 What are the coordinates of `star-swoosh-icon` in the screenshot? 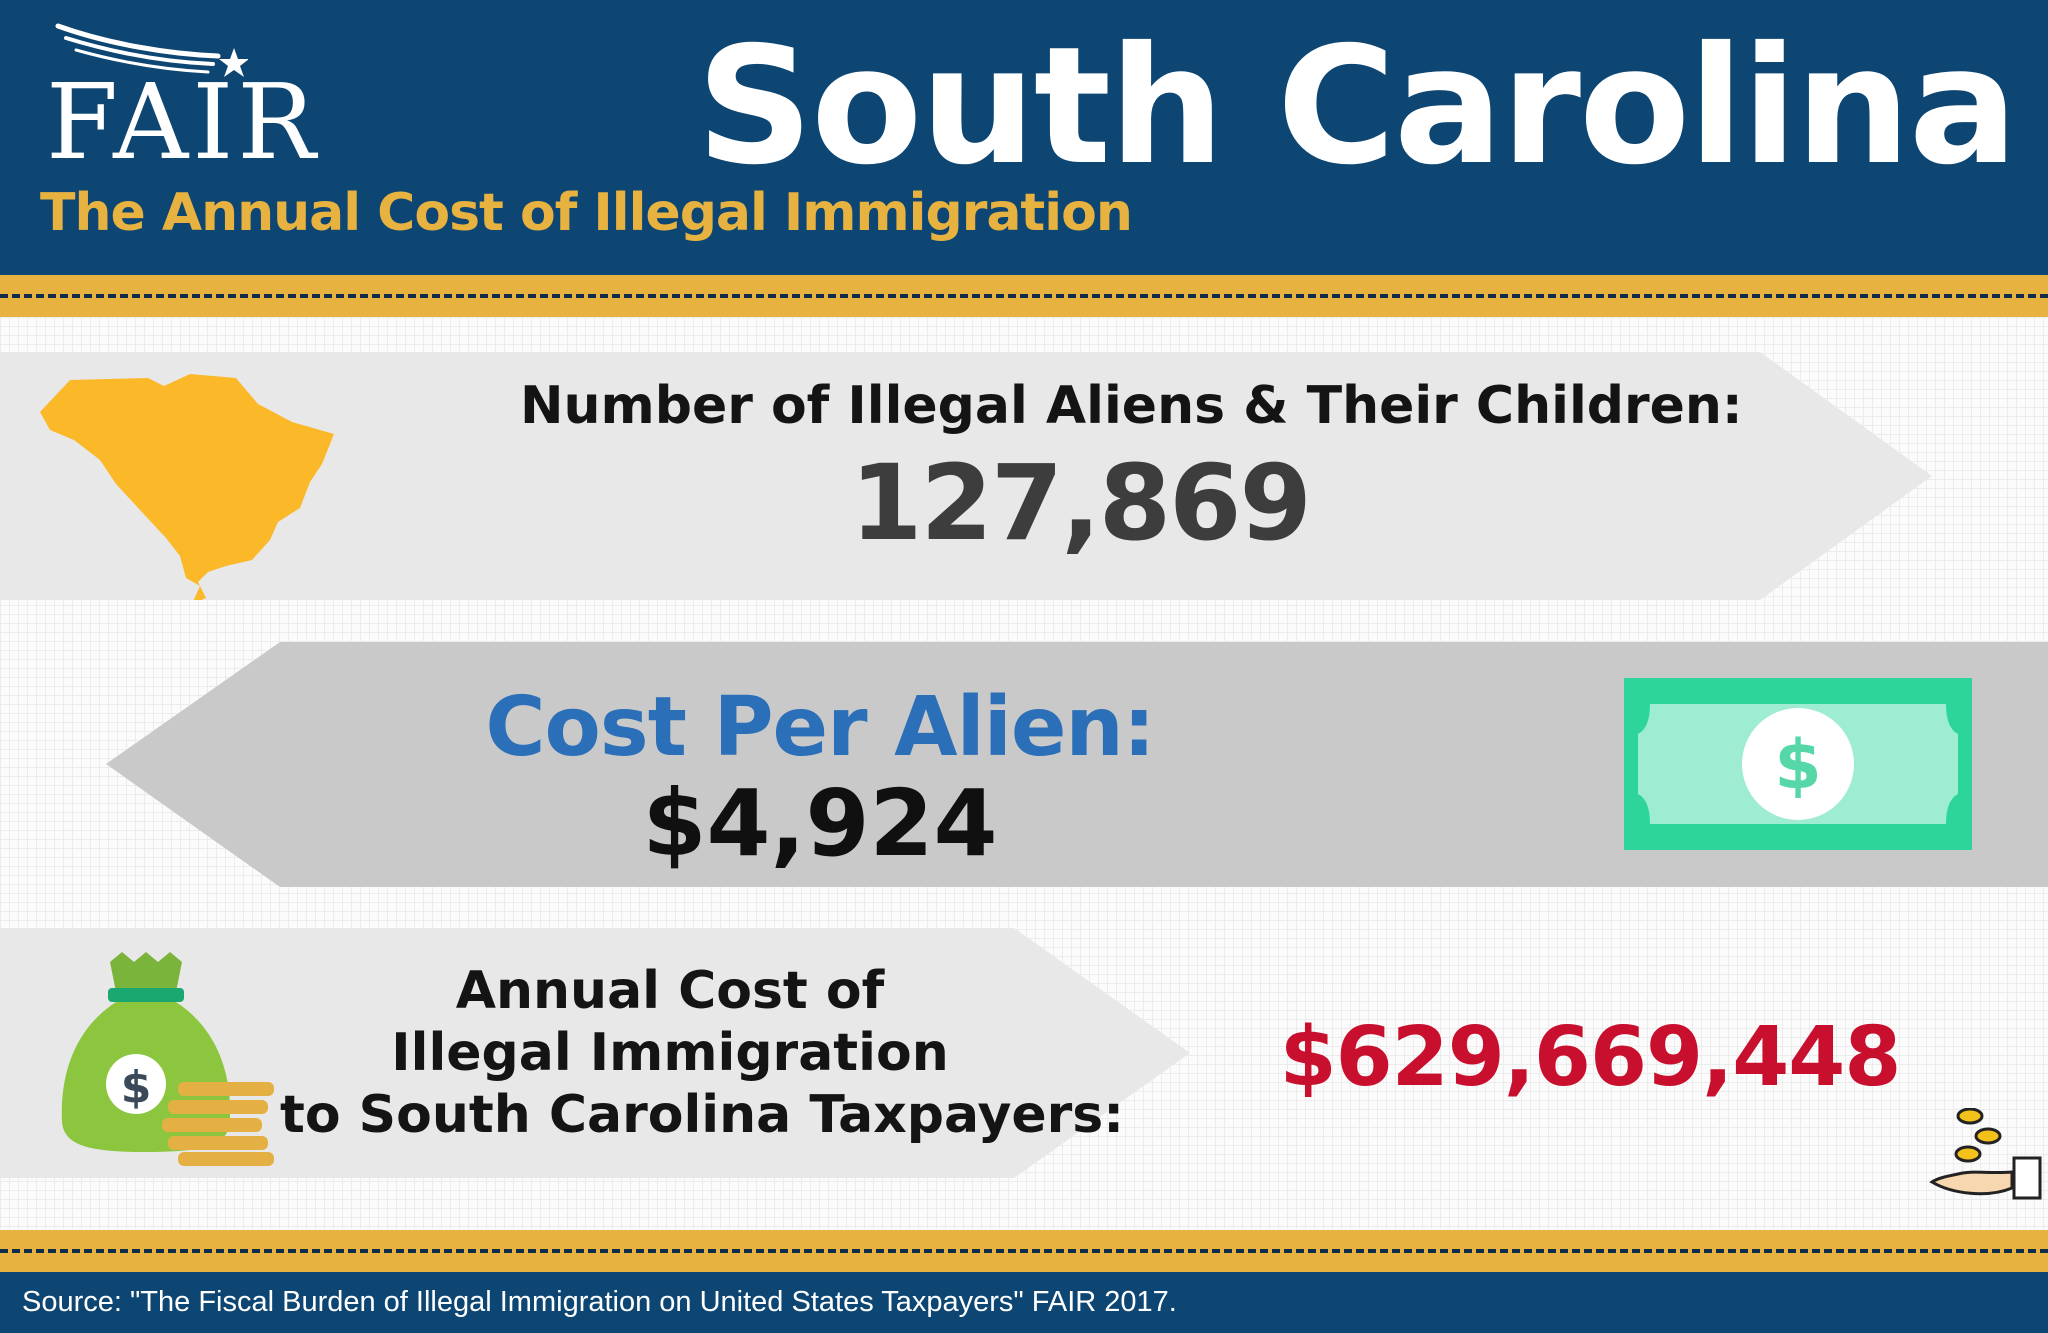 It's located at (151, 50).